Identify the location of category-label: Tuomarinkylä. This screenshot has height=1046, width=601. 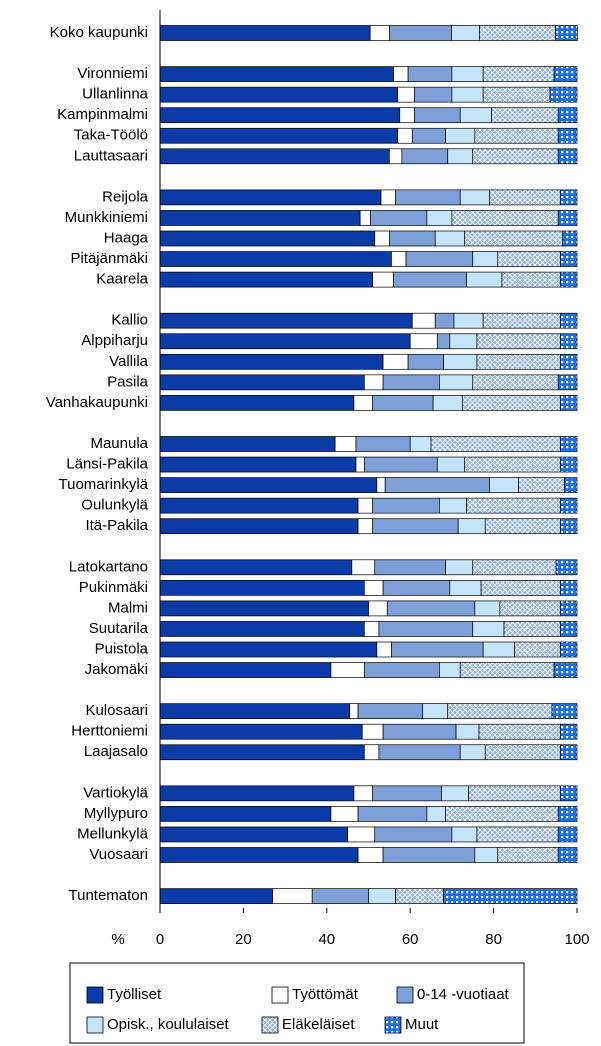
(104, 484).